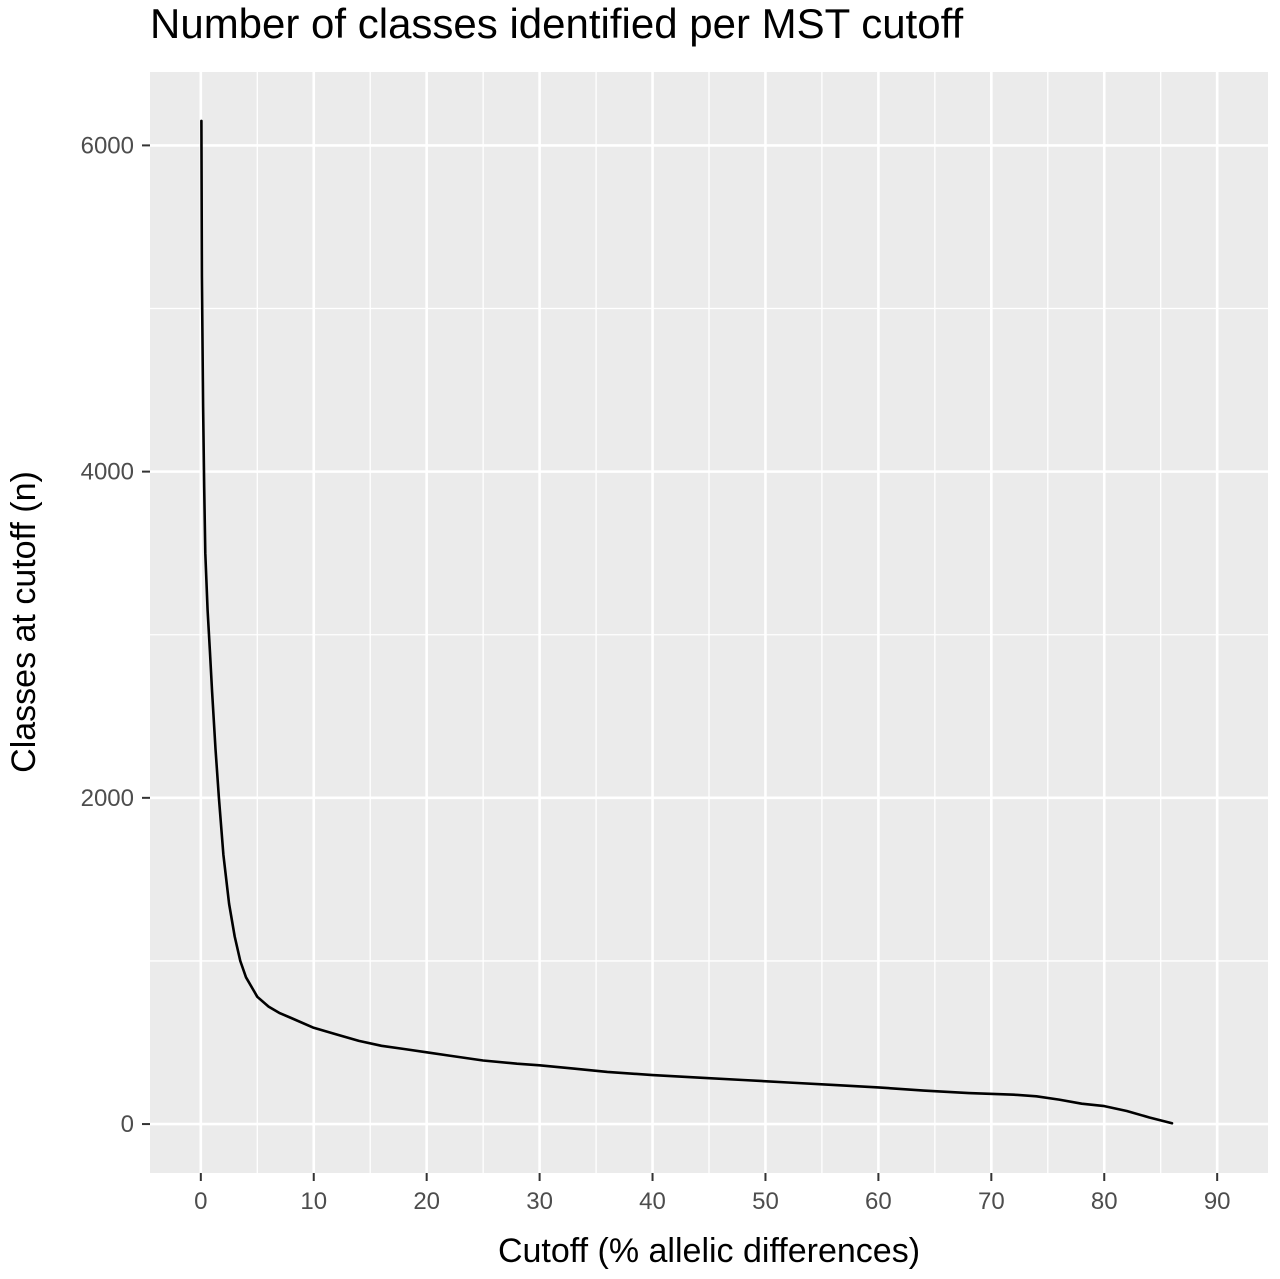  Describe the element at coordinates (652, 1201) in the screenshot. I see `x-tick-label: 40` at that location.